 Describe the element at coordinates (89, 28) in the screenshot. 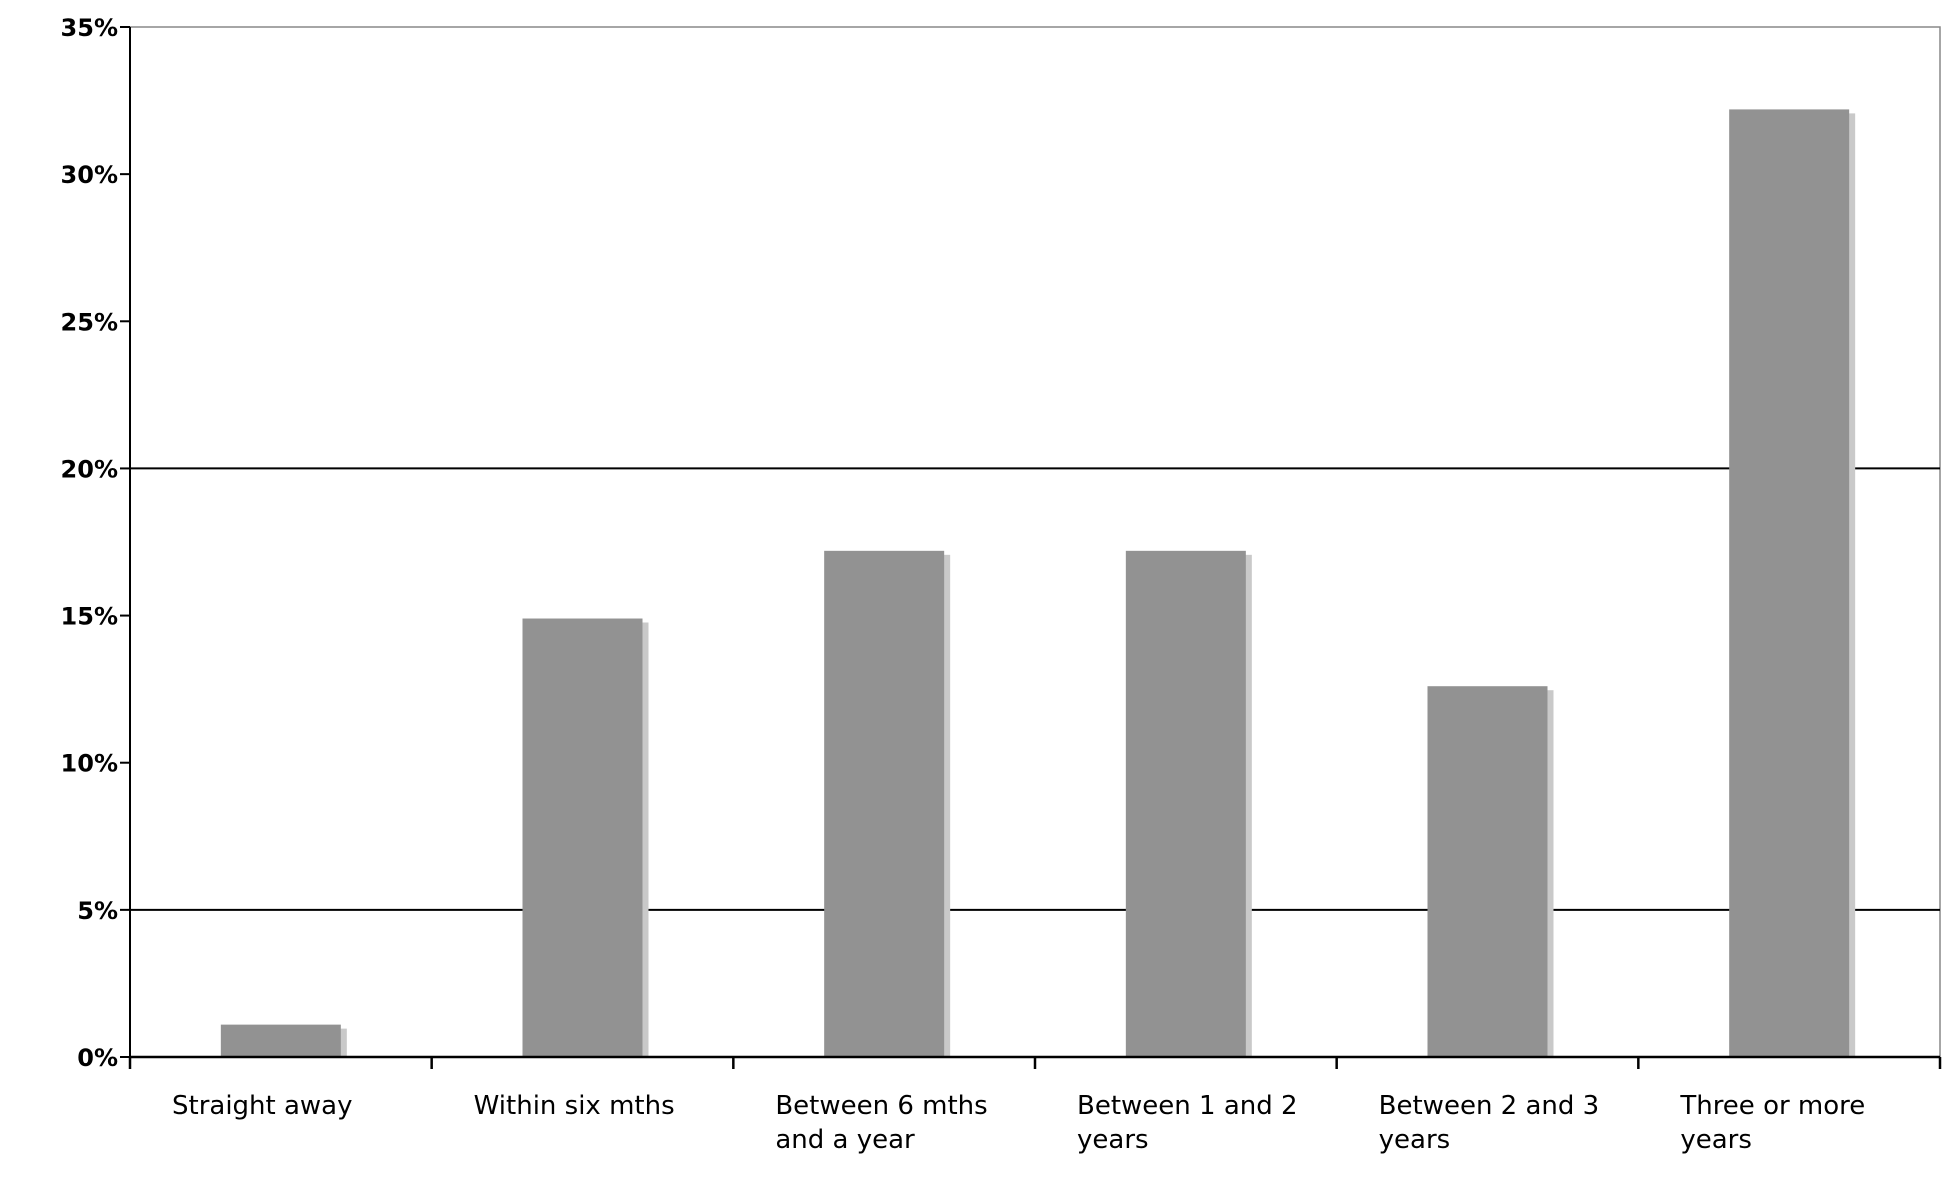

I see `y-tick-label: 35%` at that location.